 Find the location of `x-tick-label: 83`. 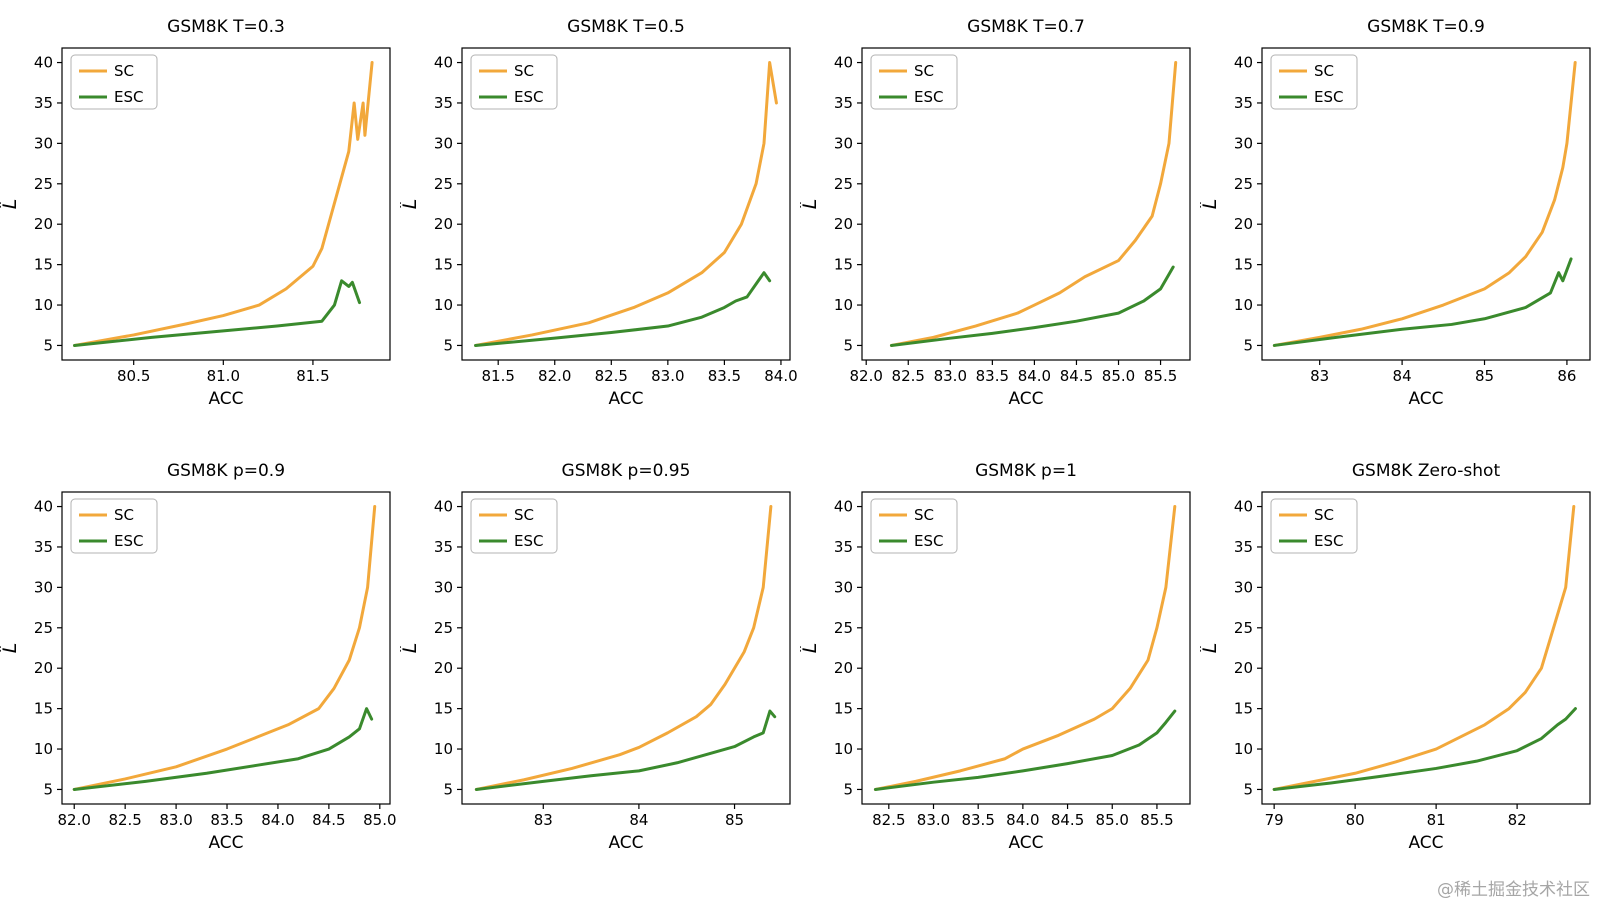

x-tick-label: 83 is located at coordinates (1319, 376).